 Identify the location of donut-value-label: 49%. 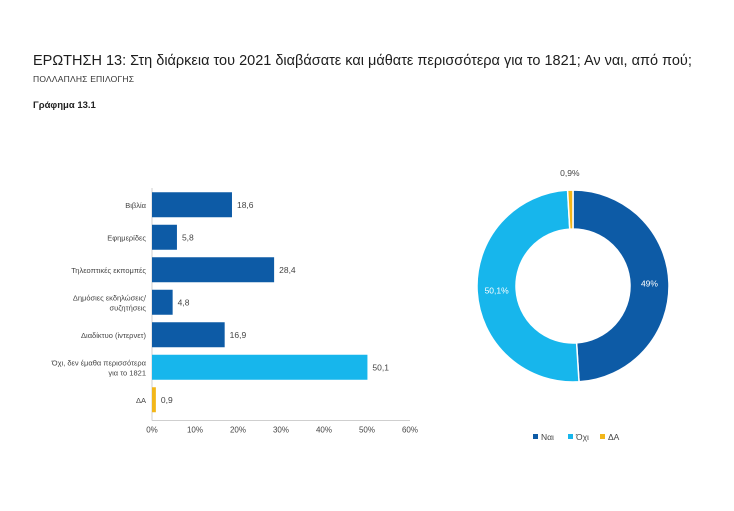
(649, 284).